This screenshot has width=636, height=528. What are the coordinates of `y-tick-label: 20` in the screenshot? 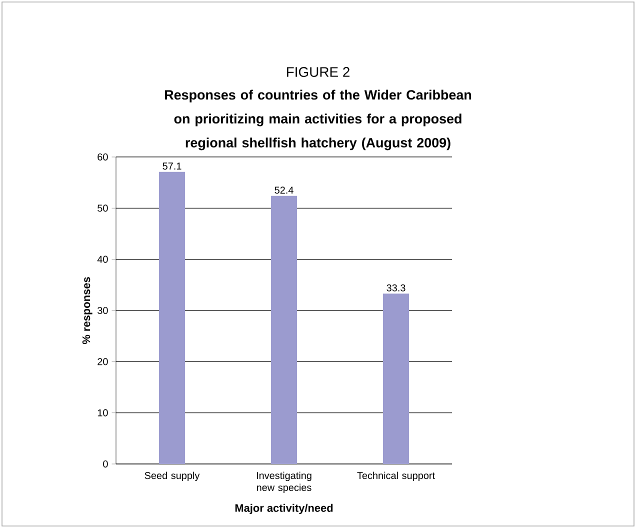 It's located at (103, 362).